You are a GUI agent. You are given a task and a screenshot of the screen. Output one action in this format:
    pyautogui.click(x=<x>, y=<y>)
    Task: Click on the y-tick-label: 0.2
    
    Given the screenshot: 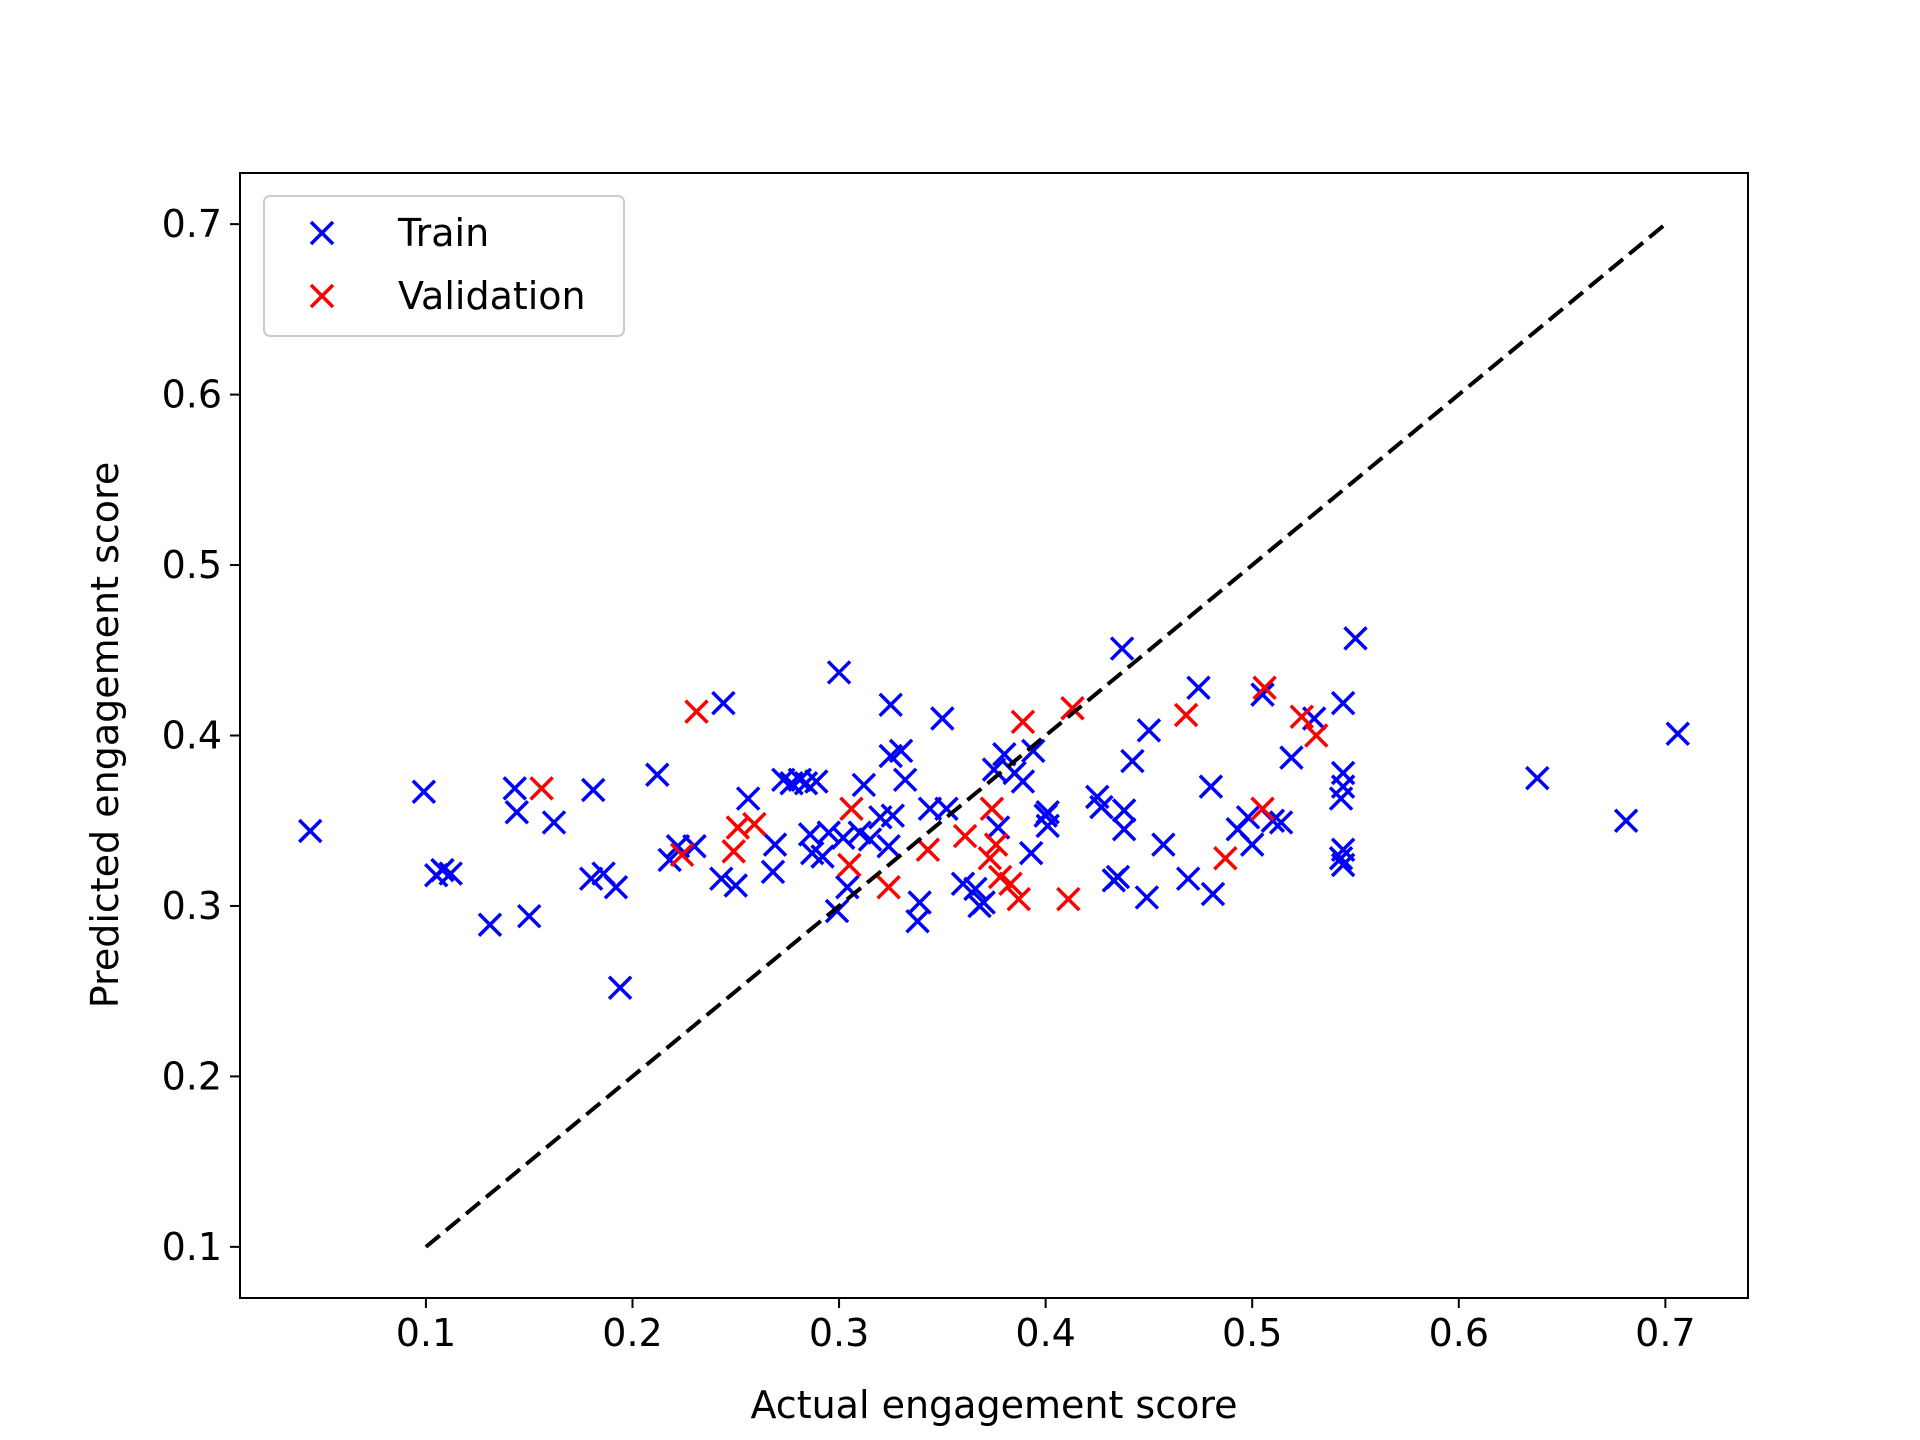 What is the action you would take?
    pyautogui.click(x=192, y=1076)
    